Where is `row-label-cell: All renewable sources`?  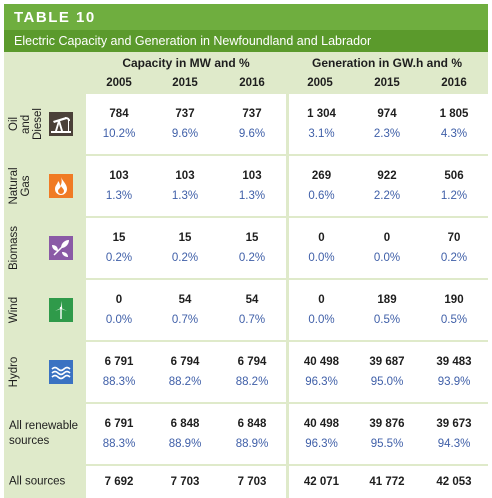
row-label-cell: All renewable sources is located at coordinates (45, 433).